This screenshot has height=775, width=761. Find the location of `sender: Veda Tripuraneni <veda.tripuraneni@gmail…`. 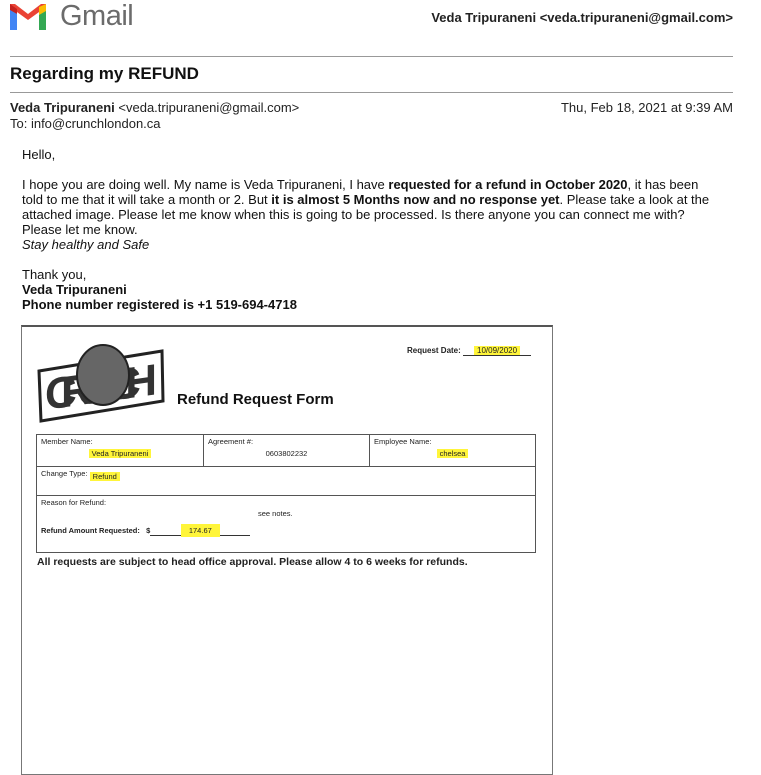

sender: Veda Tripuraneni <veda.tripuraneni@gmail… is located at coordinates (154, 107).